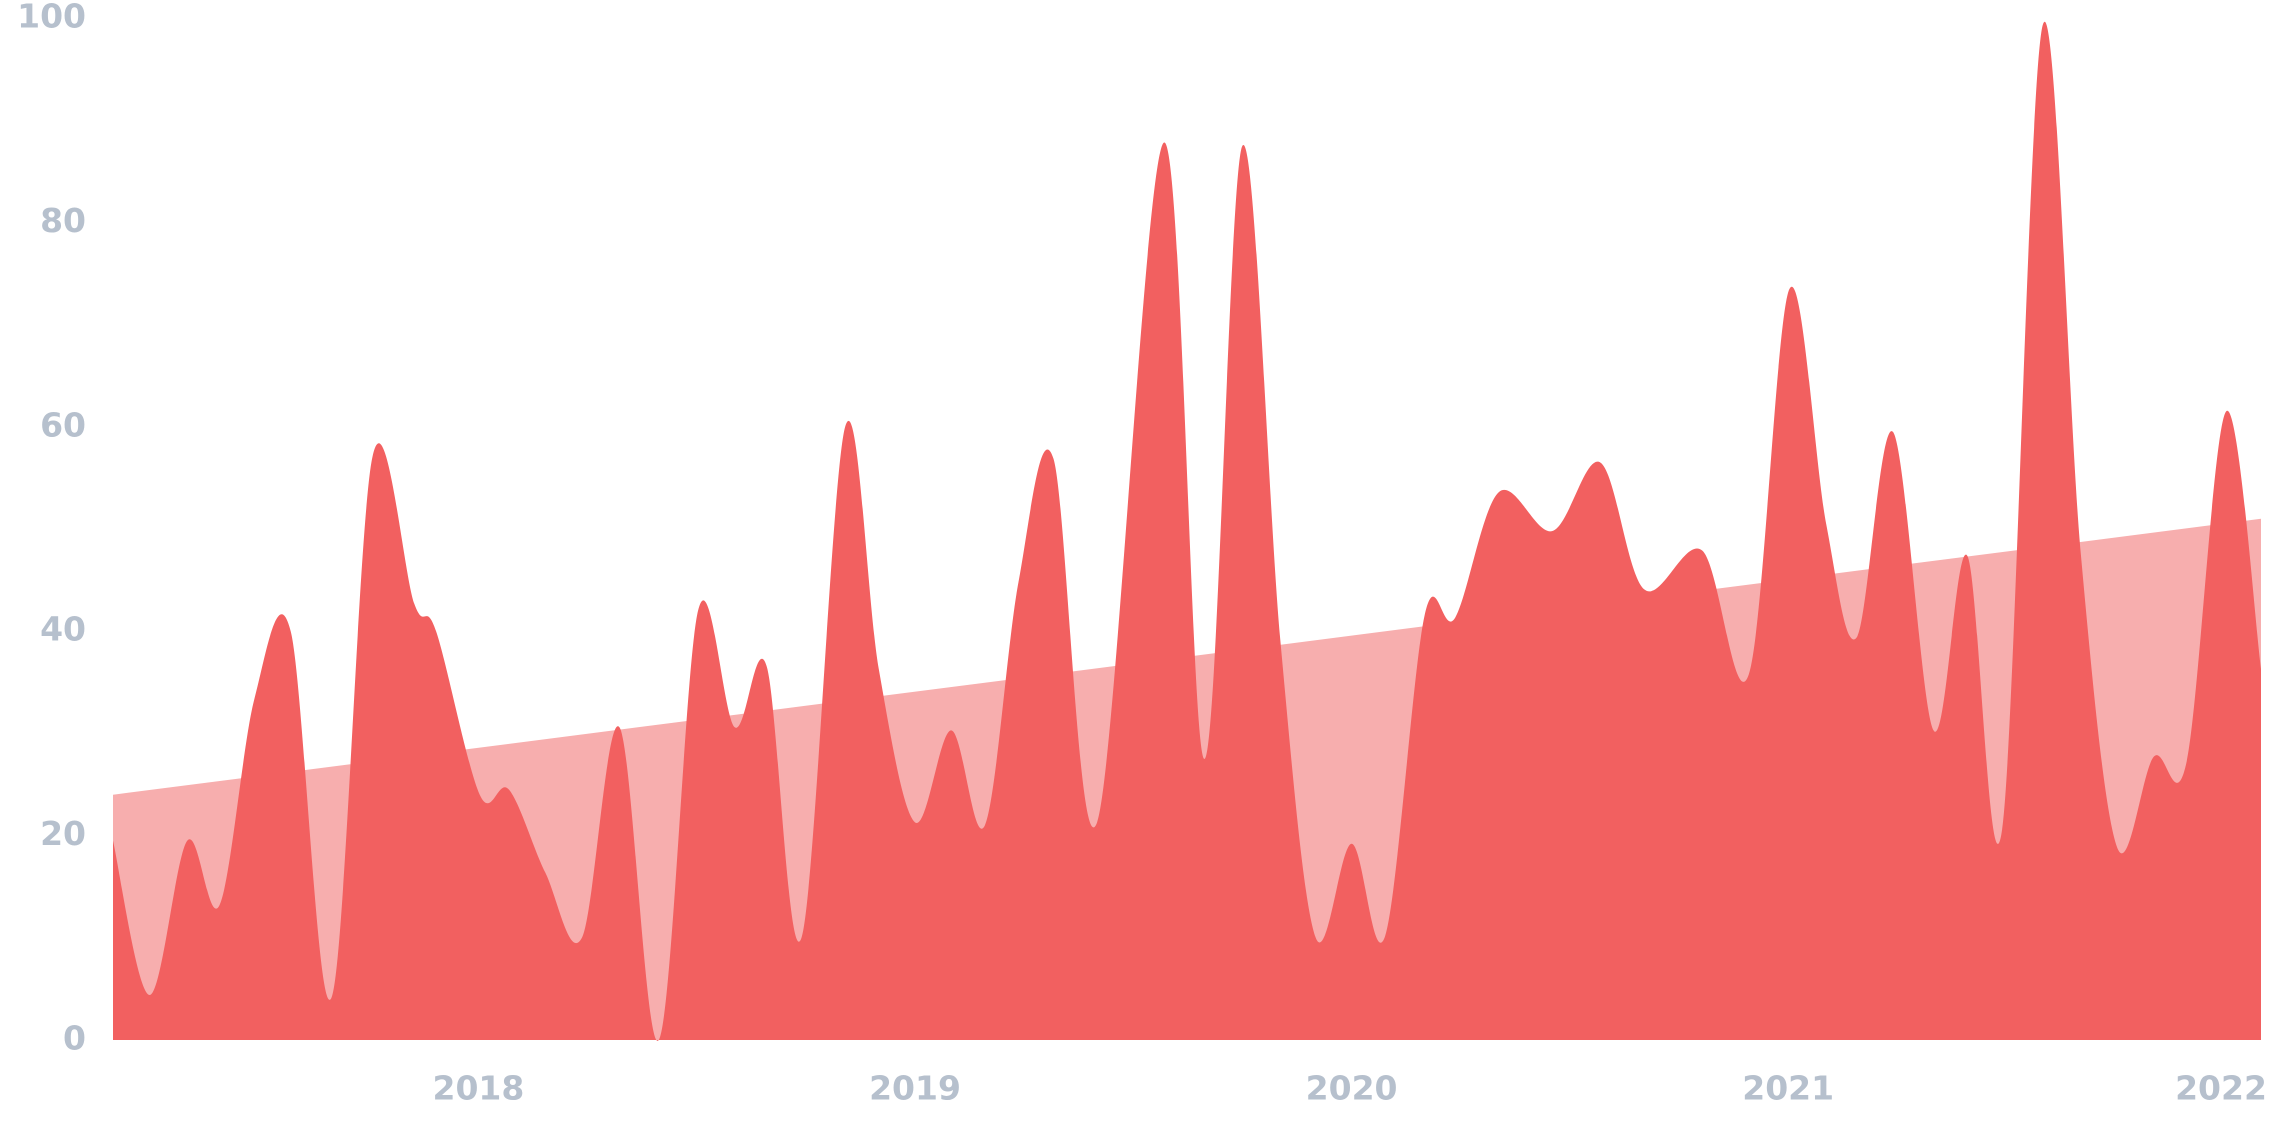 Image resolution: width=2282 pixels, height=1140 pixels. I want to click on x-tick-label: 2019, so click(915, 1088).